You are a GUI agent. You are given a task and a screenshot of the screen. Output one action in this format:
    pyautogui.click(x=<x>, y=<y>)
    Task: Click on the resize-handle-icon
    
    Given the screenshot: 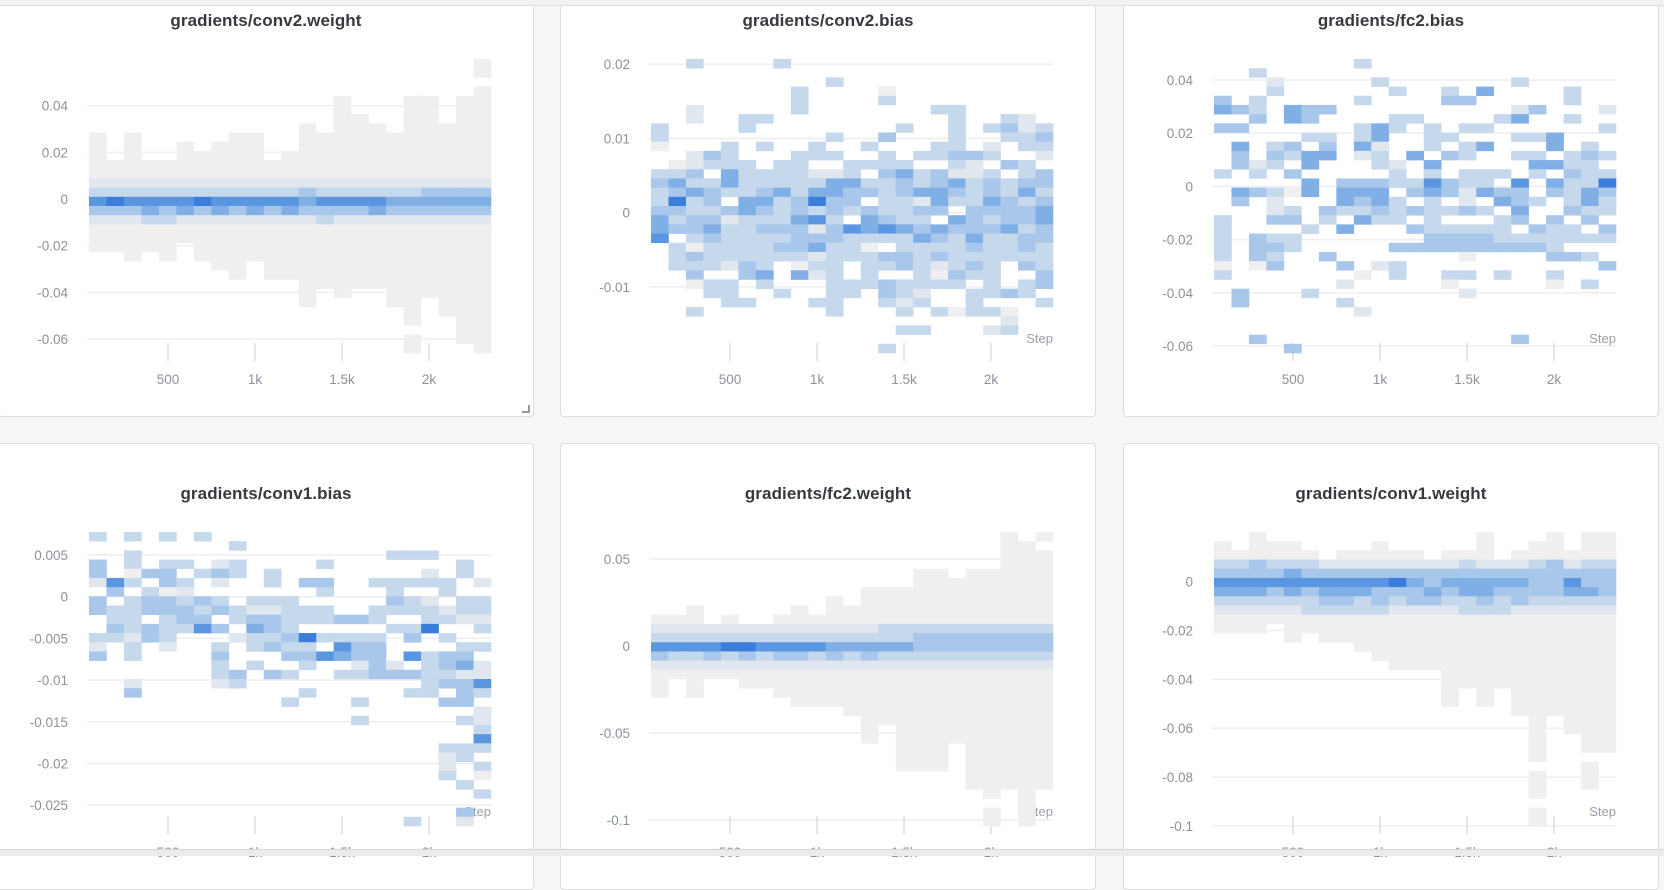 What is the action you would take?
    pyautogui.click(x=526, y=409)
    